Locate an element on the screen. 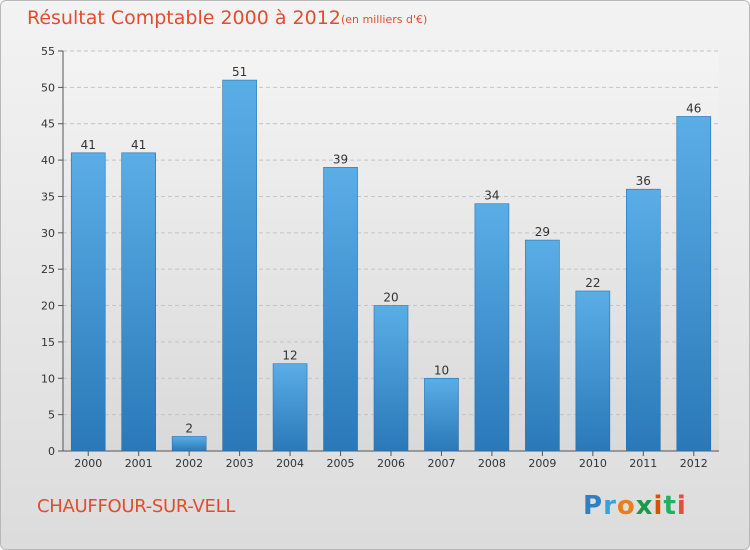  proxiti-logo: Proxiti is located at coordinates (635, 506).